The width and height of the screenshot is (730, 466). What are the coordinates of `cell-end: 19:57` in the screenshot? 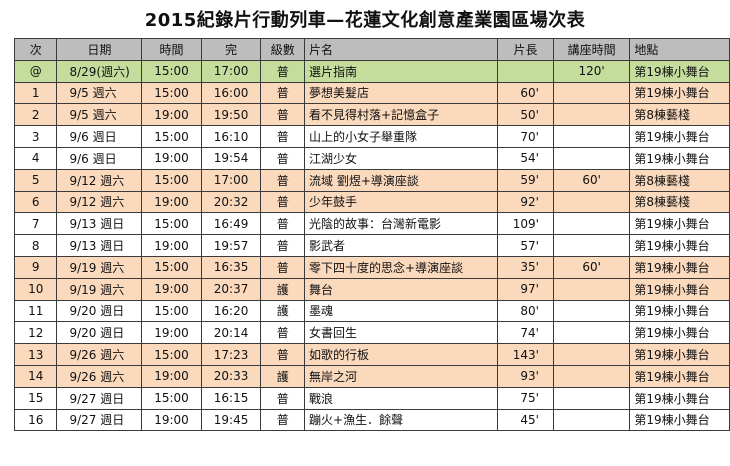 It's located at (231, 245).